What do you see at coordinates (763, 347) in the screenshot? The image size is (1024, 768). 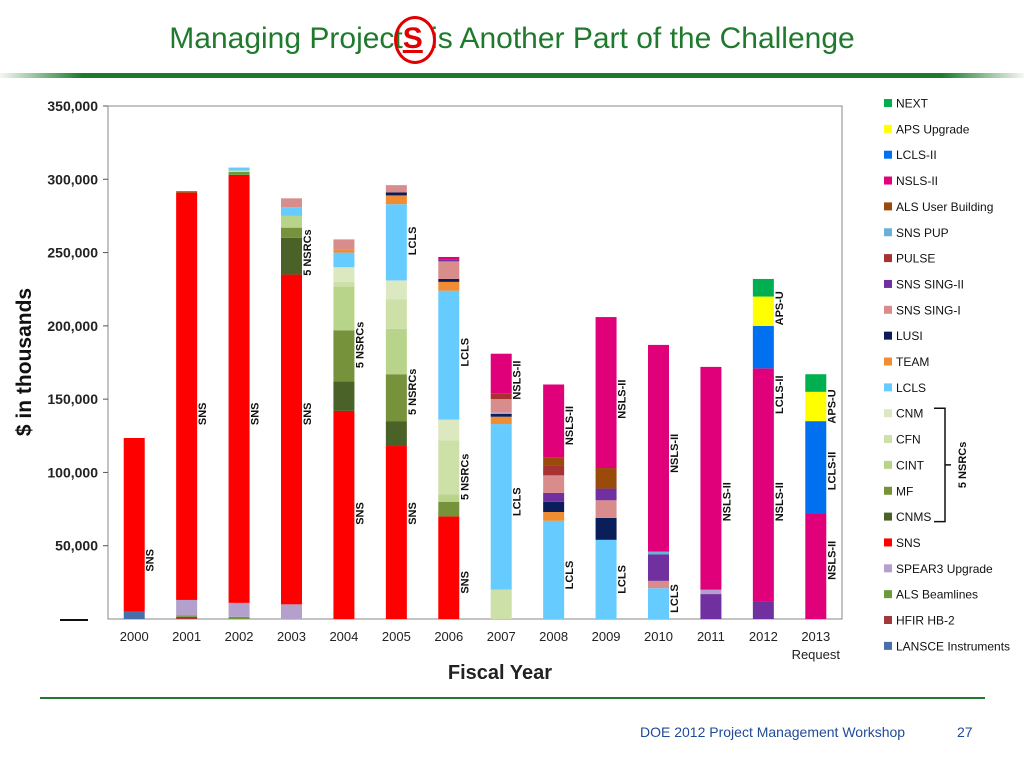 I see `bar-segment-lcls-ii` at bounding box center [763, 347].